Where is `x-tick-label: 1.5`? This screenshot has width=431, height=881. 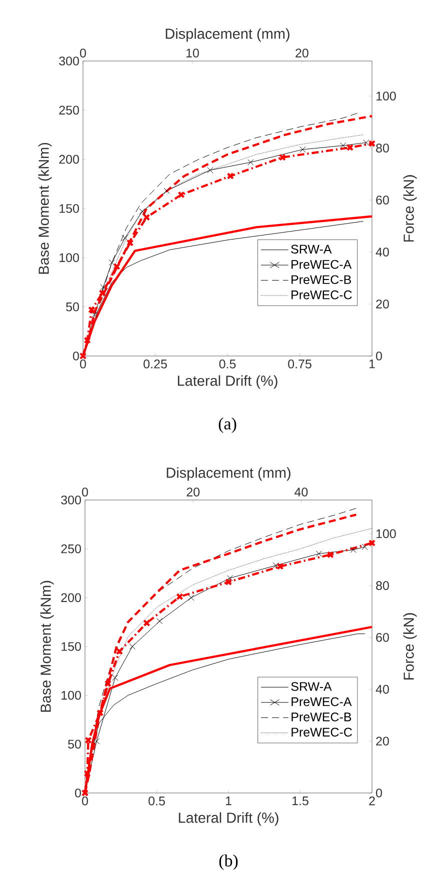
x-tick-label: 1.5 is located at coordinates (300, 801).